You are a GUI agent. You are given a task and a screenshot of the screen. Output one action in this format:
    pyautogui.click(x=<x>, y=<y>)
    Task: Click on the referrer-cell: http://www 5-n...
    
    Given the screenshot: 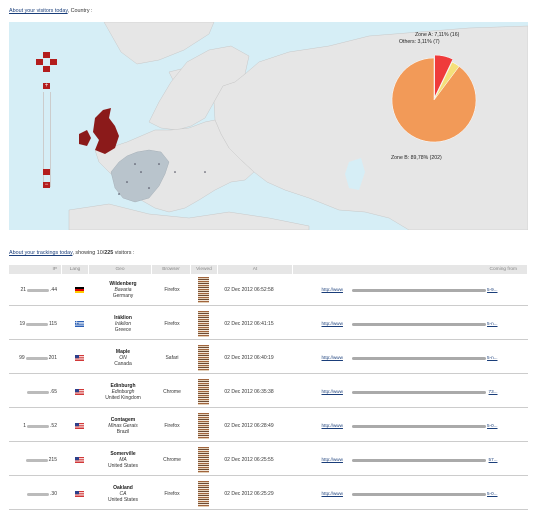 What is the action you would take?
    pyautogui.click(x=409, y=324)
    